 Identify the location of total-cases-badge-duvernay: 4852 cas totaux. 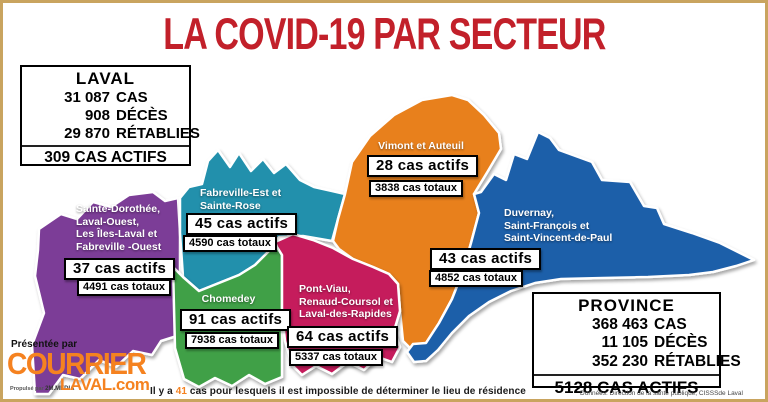
(476, 278).